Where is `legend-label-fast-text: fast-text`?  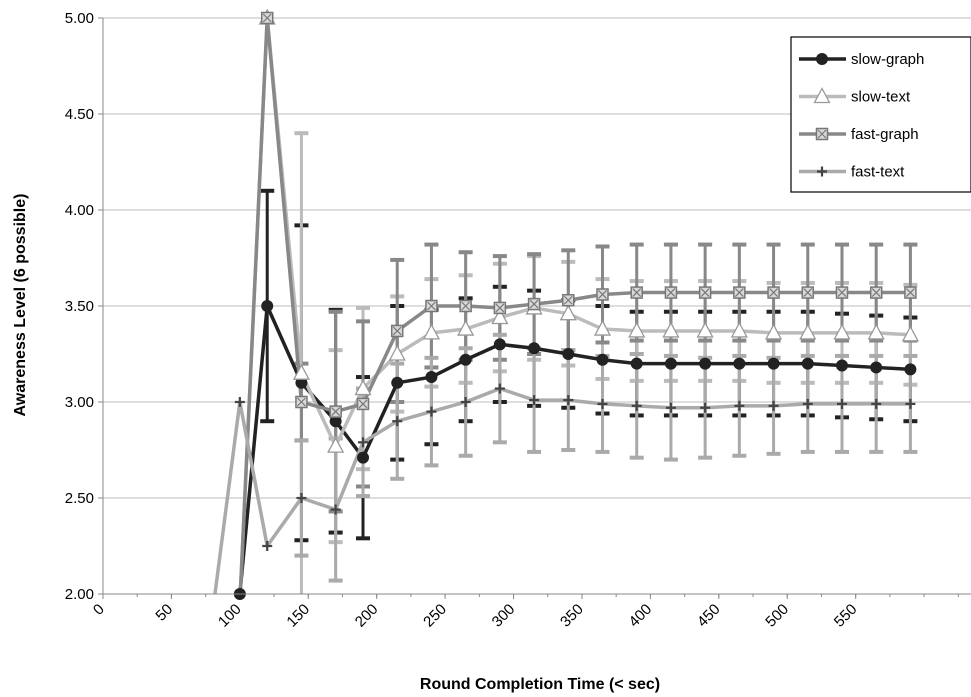
legend-label-fast-text: fast-text is located at coordinates (878, 172).